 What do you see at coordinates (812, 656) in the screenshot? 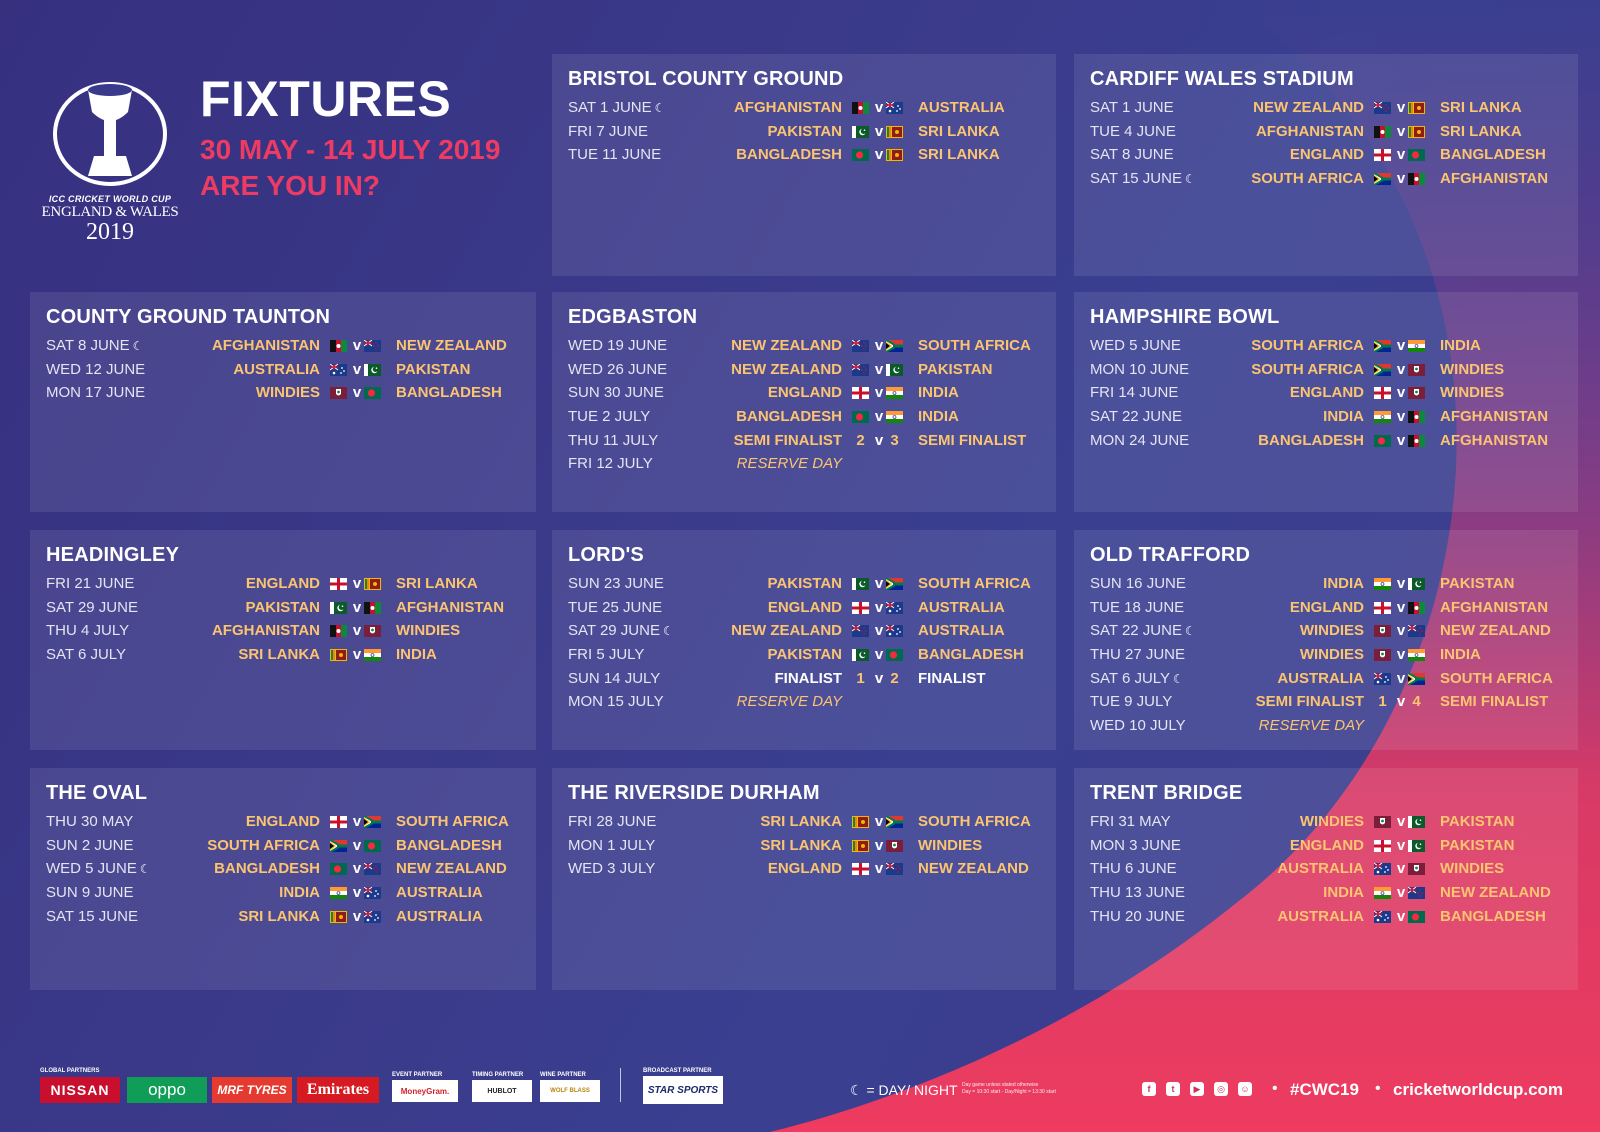
I see `fixture-row: FRI 5 JULY PAKISTAN v BANGLADESH` at bounding box center [812, 656].